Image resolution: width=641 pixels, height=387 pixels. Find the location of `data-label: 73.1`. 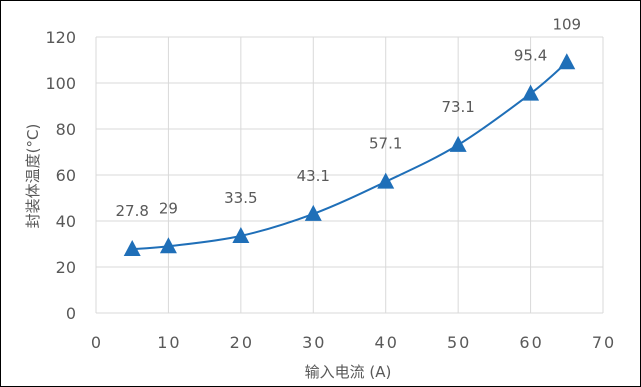

data-label: 73.1 is located at coordinates (457, 107).